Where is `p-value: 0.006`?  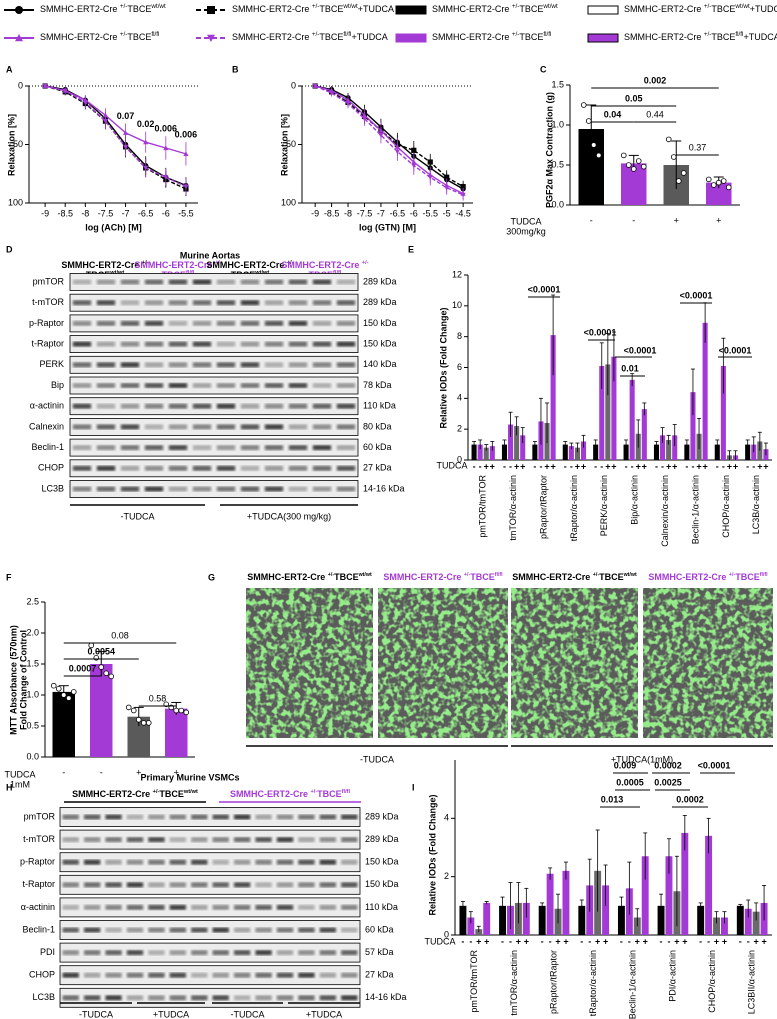
p-value: 0.006 is located at coordinates (166, 129).